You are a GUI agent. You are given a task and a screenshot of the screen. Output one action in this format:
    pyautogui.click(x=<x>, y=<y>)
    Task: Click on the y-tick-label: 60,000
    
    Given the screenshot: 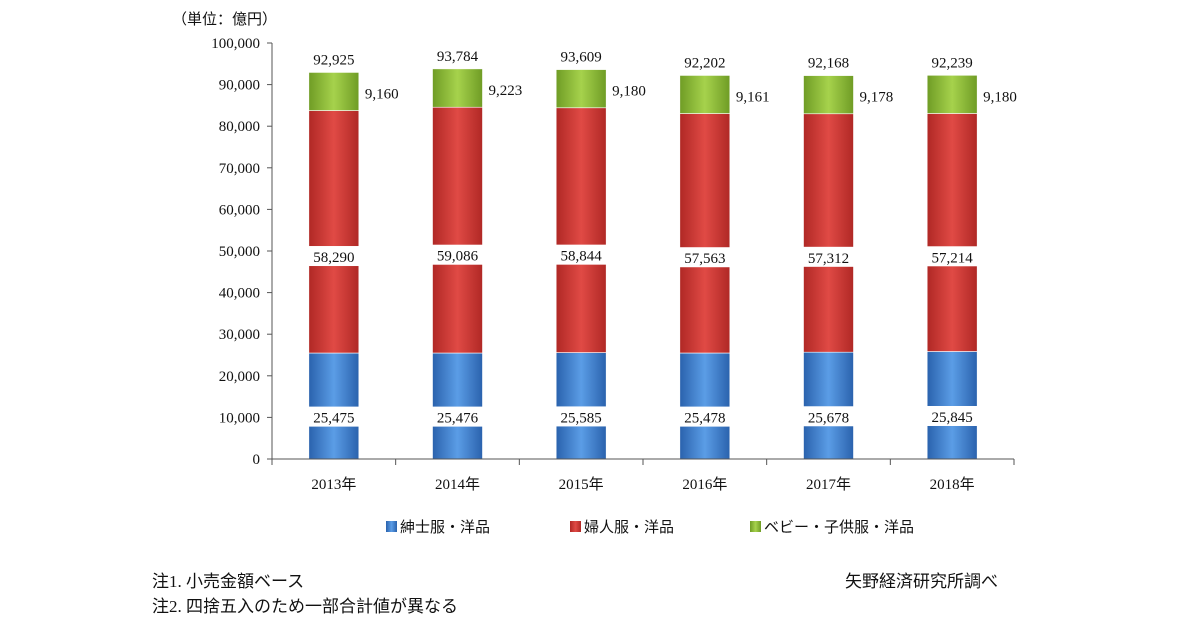 What is the action you would take?
    pyautogui.click(x=239, y=210)
    